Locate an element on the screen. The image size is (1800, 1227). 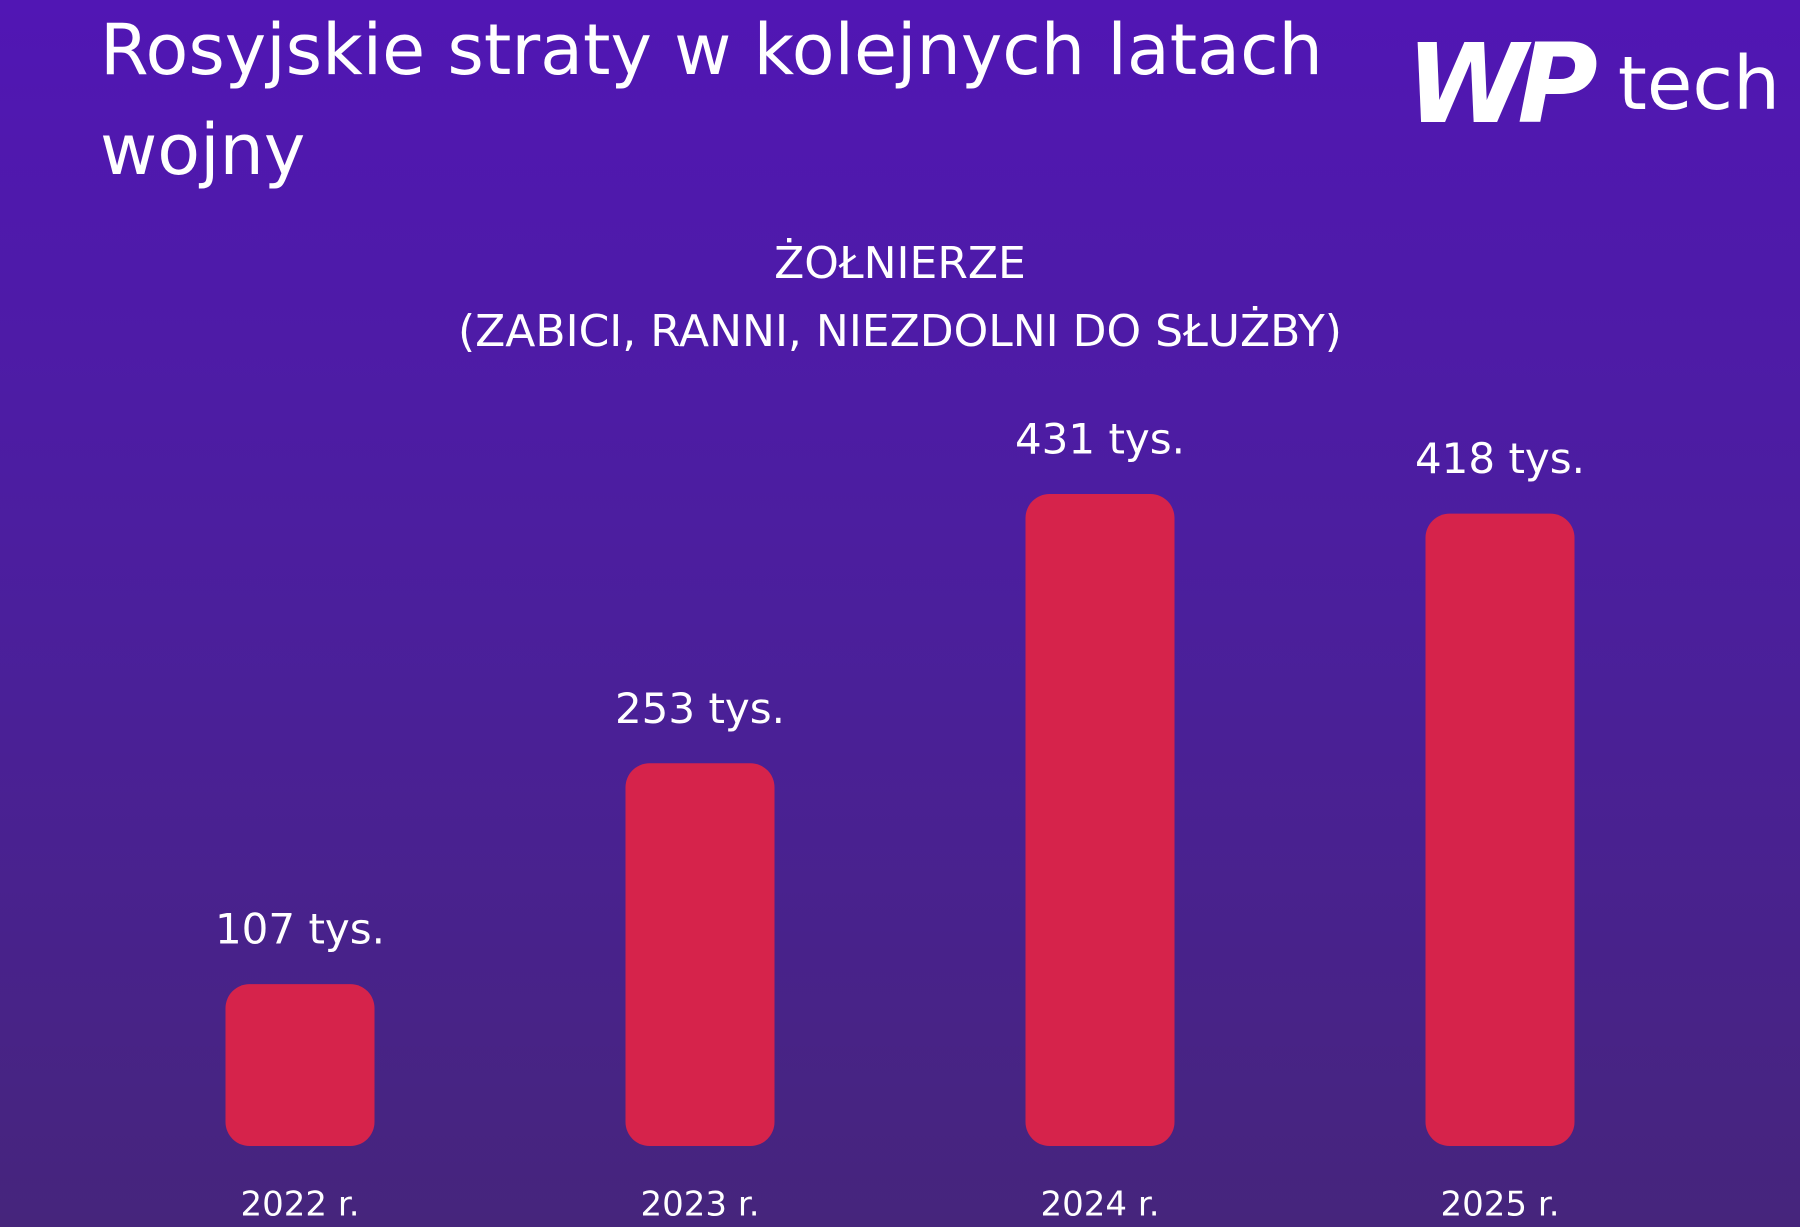
chart-subtitle: ŻOŁNIERZE is located at coordinates (900, 263).